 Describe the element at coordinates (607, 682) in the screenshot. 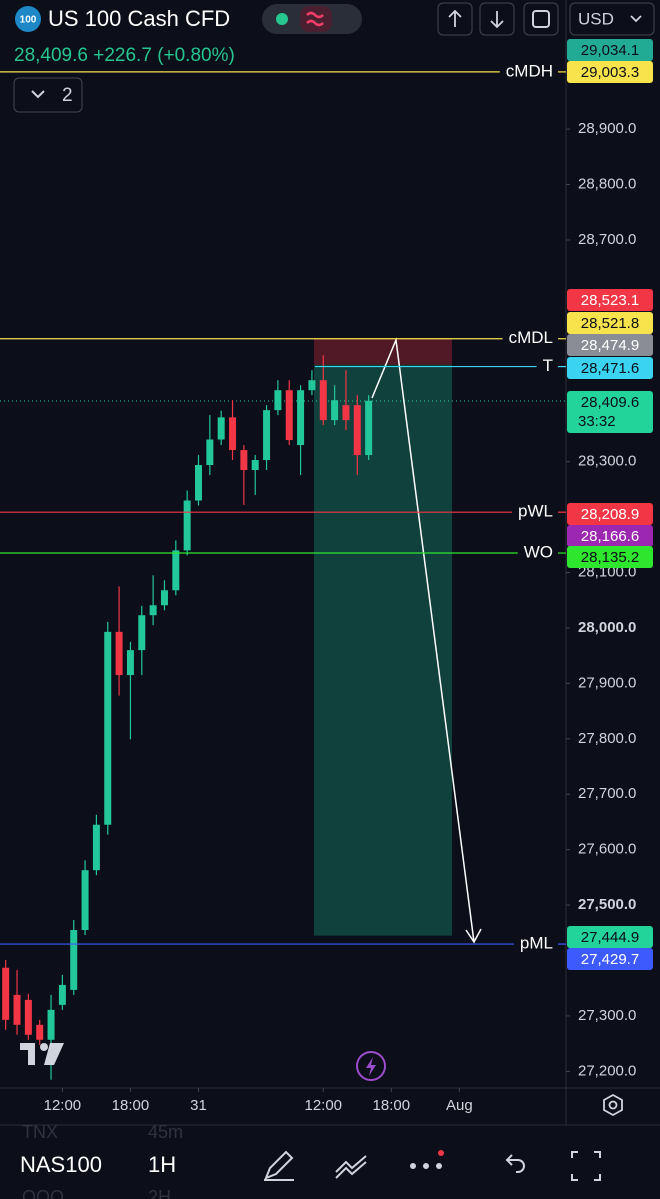

I see `y-tick-label: 27,900.0` at that location.